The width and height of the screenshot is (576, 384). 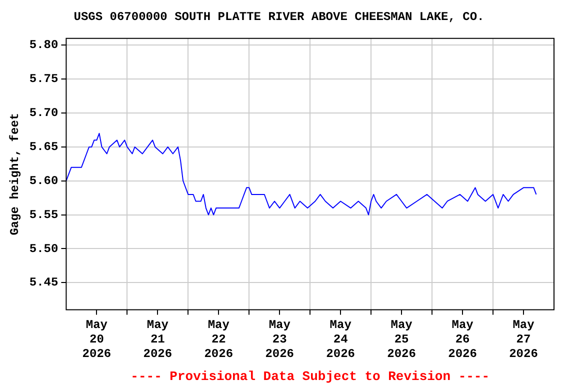 What do you see at coordinates (523, 339) in the screenshot?
I see `x-tick-label: May 27 2026` at bounding box center [523, 339].